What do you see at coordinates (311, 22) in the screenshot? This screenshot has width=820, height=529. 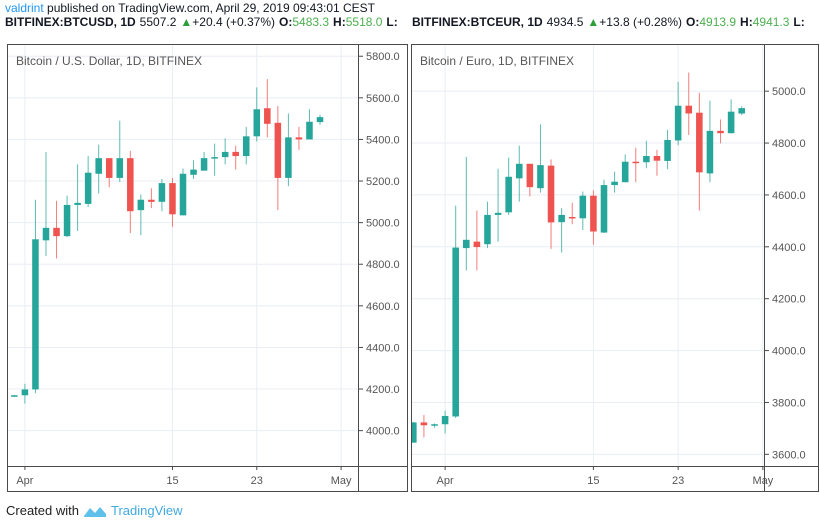 I see `open-value: 5483.3` at bounding box center [311, 22].